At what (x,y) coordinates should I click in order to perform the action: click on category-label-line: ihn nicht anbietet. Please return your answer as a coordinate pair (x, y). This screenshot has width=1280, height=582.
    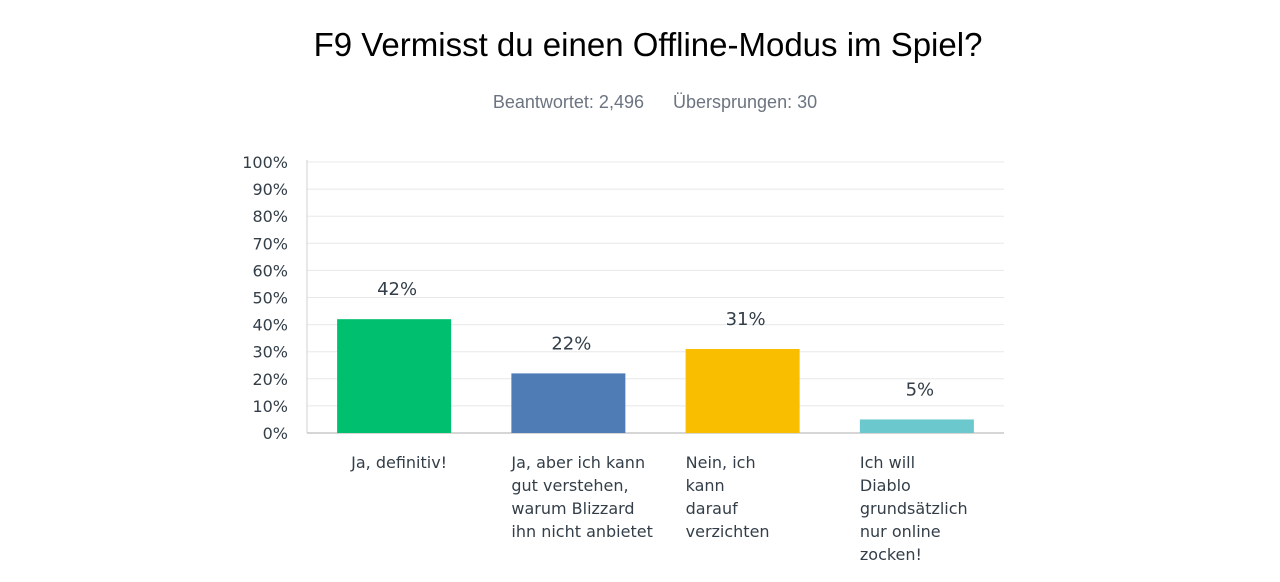
    Looking at the image, I should click on (582, 531).